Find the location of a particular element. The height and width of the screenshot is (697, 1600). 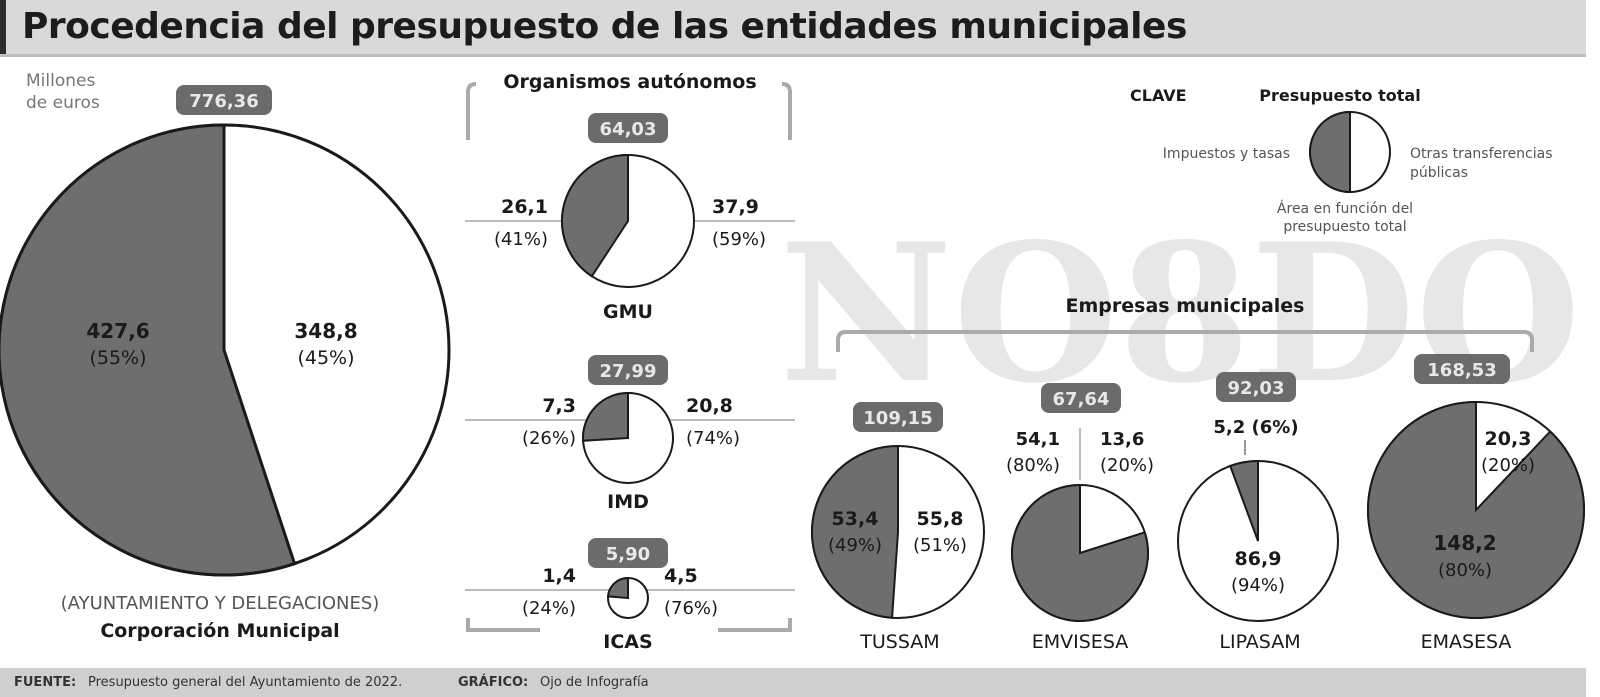

tussam-other-pct: (51%) is located at coordinates (940, 545).